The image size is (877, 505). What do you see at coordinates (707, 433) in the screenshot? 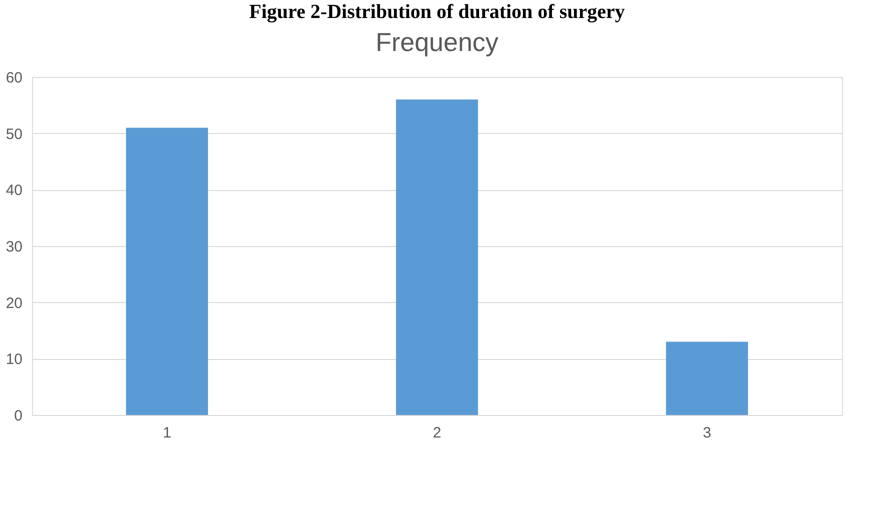
I see `x-tick-label: 3` at bounding box center [707, 433].